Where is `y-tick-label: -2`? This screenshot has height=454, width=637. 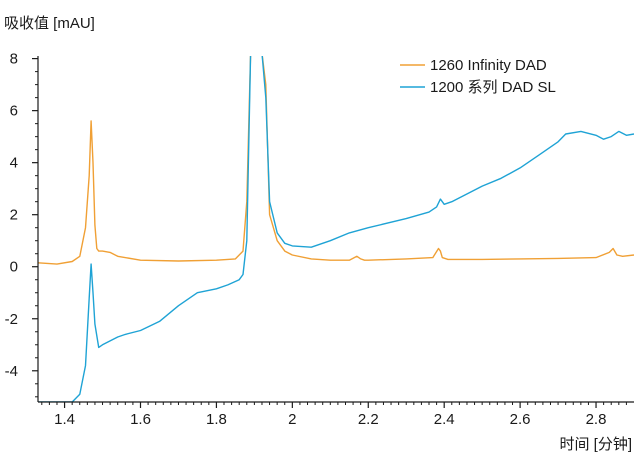
y-tick-label: -2 is located at coordinates (11, 319).